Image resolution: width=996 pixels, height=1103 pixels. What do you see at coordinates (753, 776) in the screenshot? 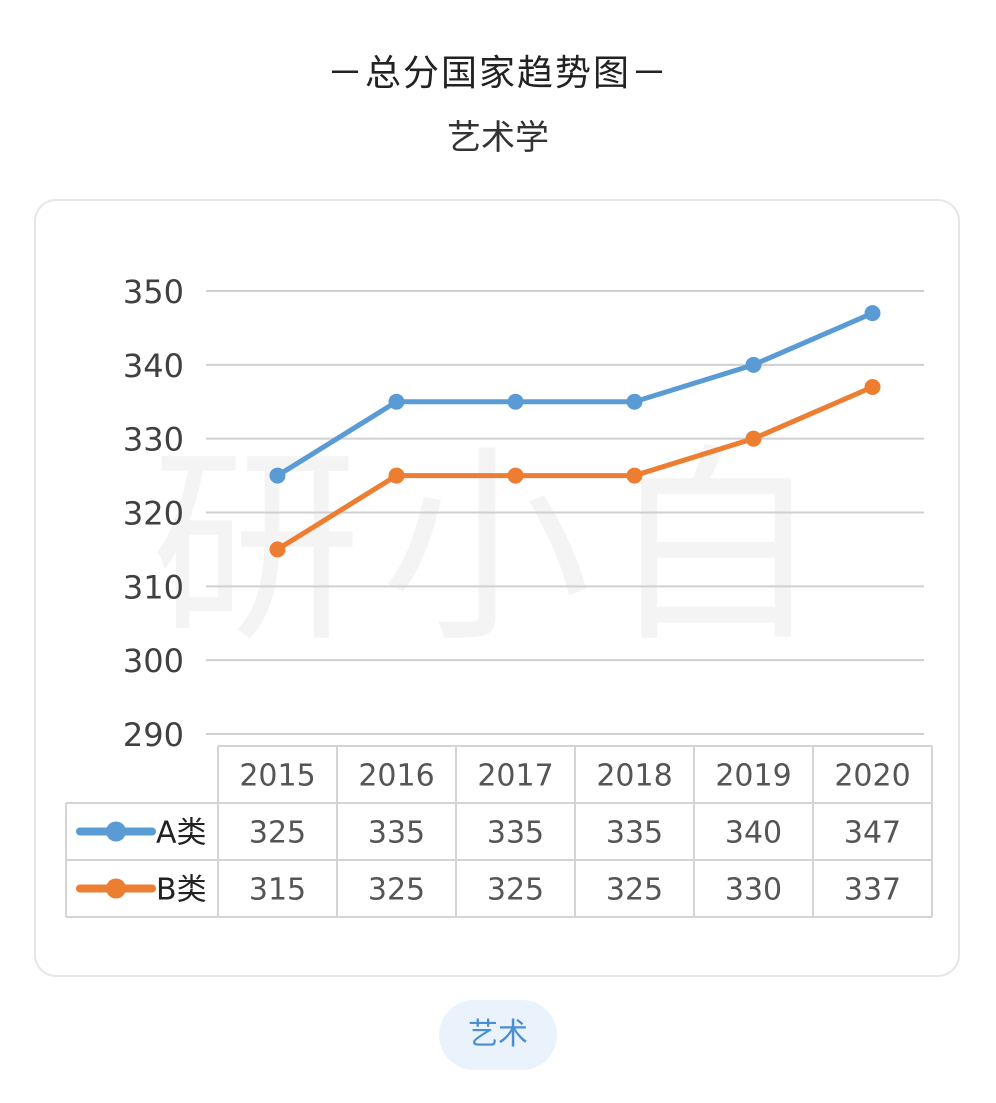
I see `category-label-2019: 2019` at bounding box center [753, 776].